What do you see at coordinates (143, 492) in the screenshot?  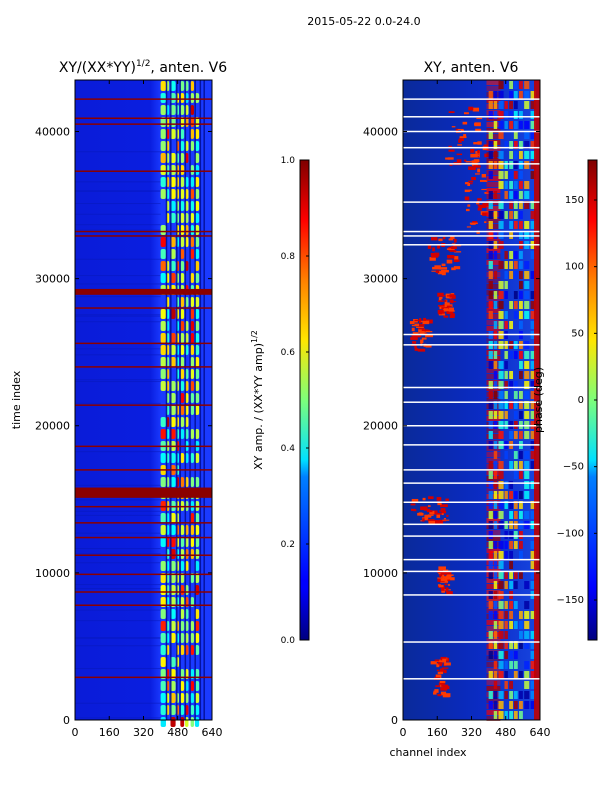 I see `flagged-band` at bounding box center [143, 492].